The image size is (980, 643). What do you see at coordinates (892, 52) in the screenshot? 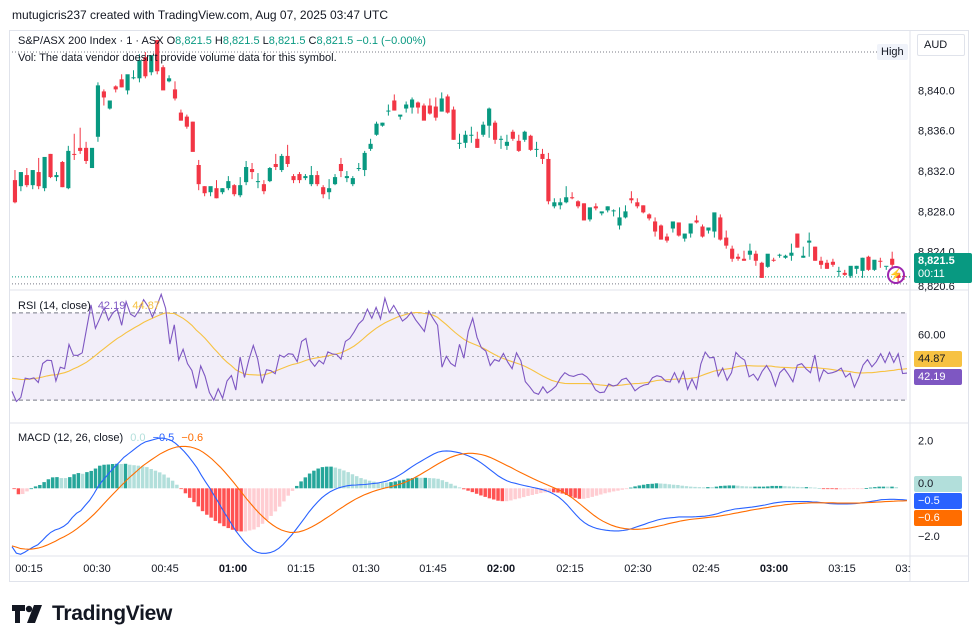
I see `high-badge: High` at bounding box center [892, 52].